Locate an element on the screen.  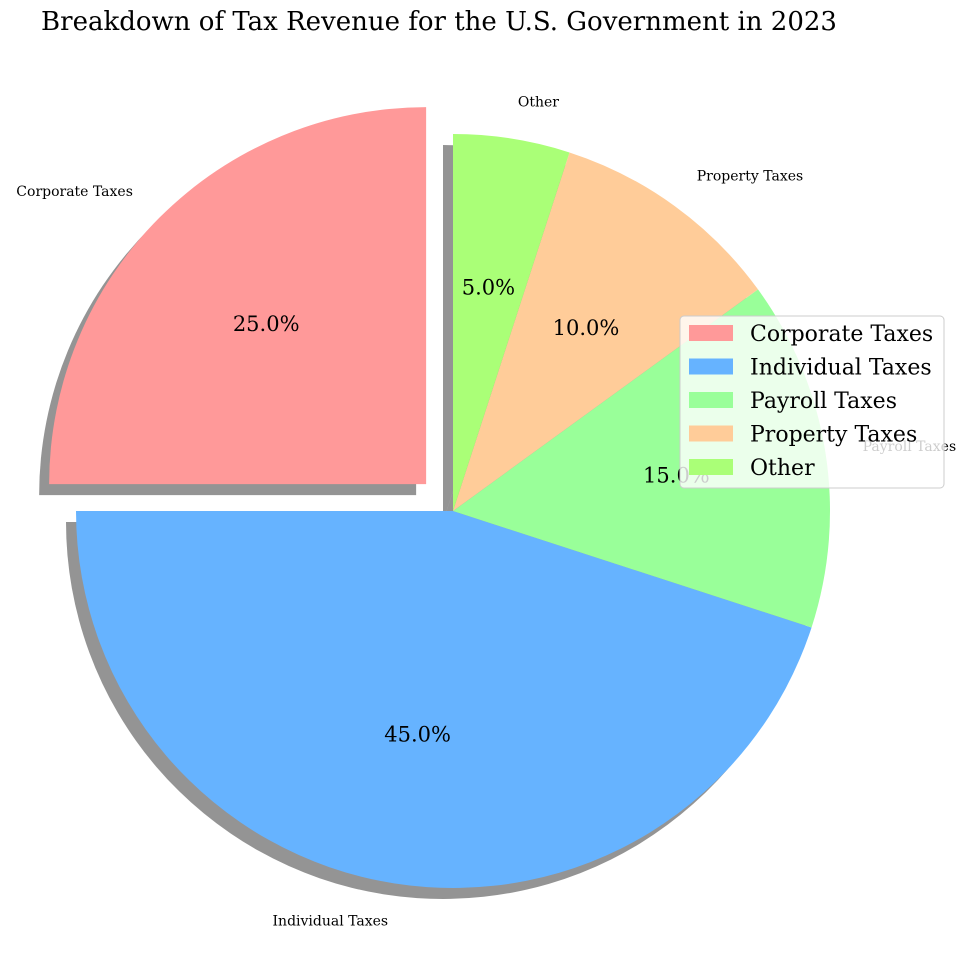
legend-swatch-payroll-taxes is located at coordinates (711, 400).